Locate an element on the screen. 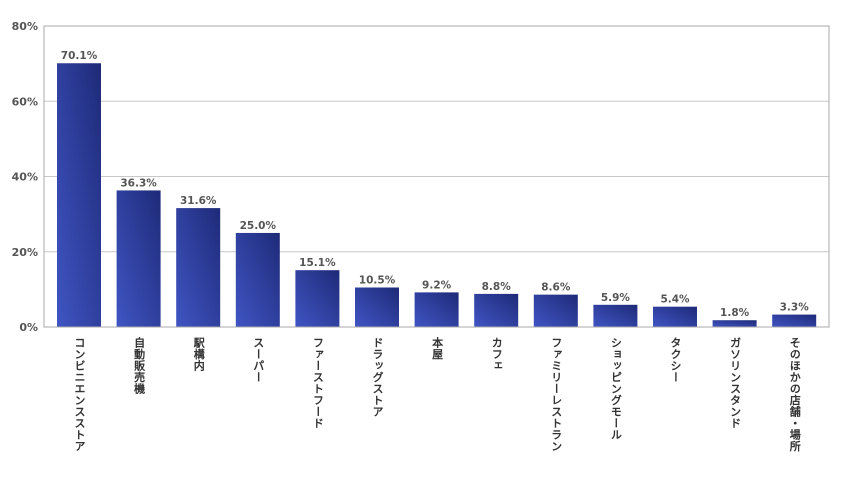 This screenshot has width=844, height=493. data-label: 10.5% is located at coordinates (377, 280).